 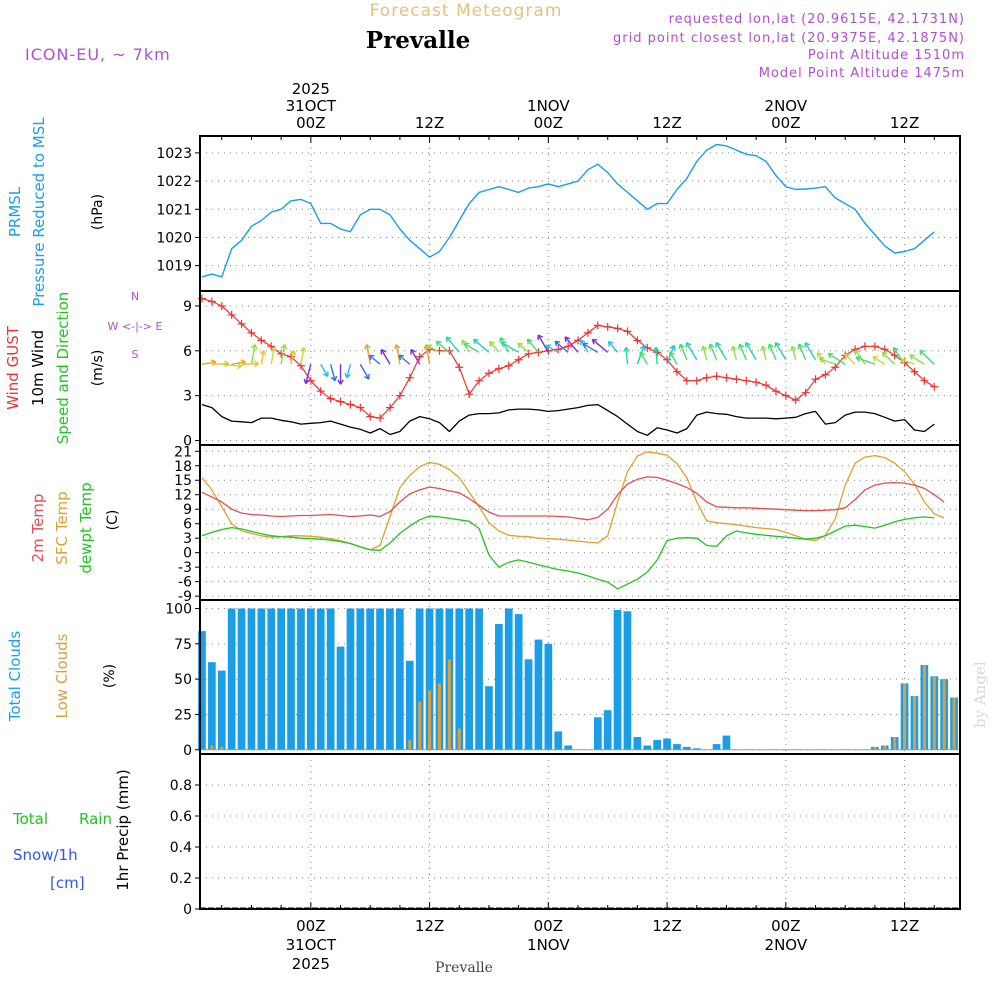 What do you see at coordinates (183, 680) in the screenshot?
I see `y-tick-label: 50` at bounding box center [183, 680].